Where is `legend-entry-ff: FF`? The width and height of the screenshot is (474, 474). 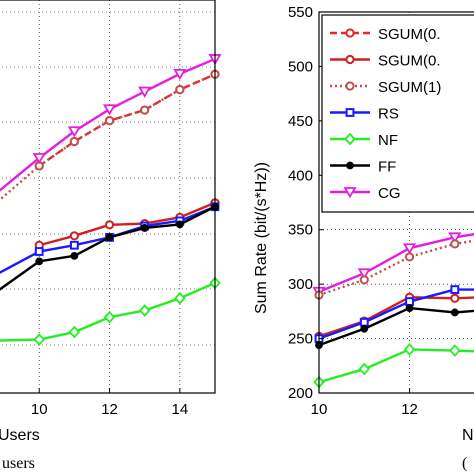
legend-entry-ff: FF is located at coordinates (363, 167).